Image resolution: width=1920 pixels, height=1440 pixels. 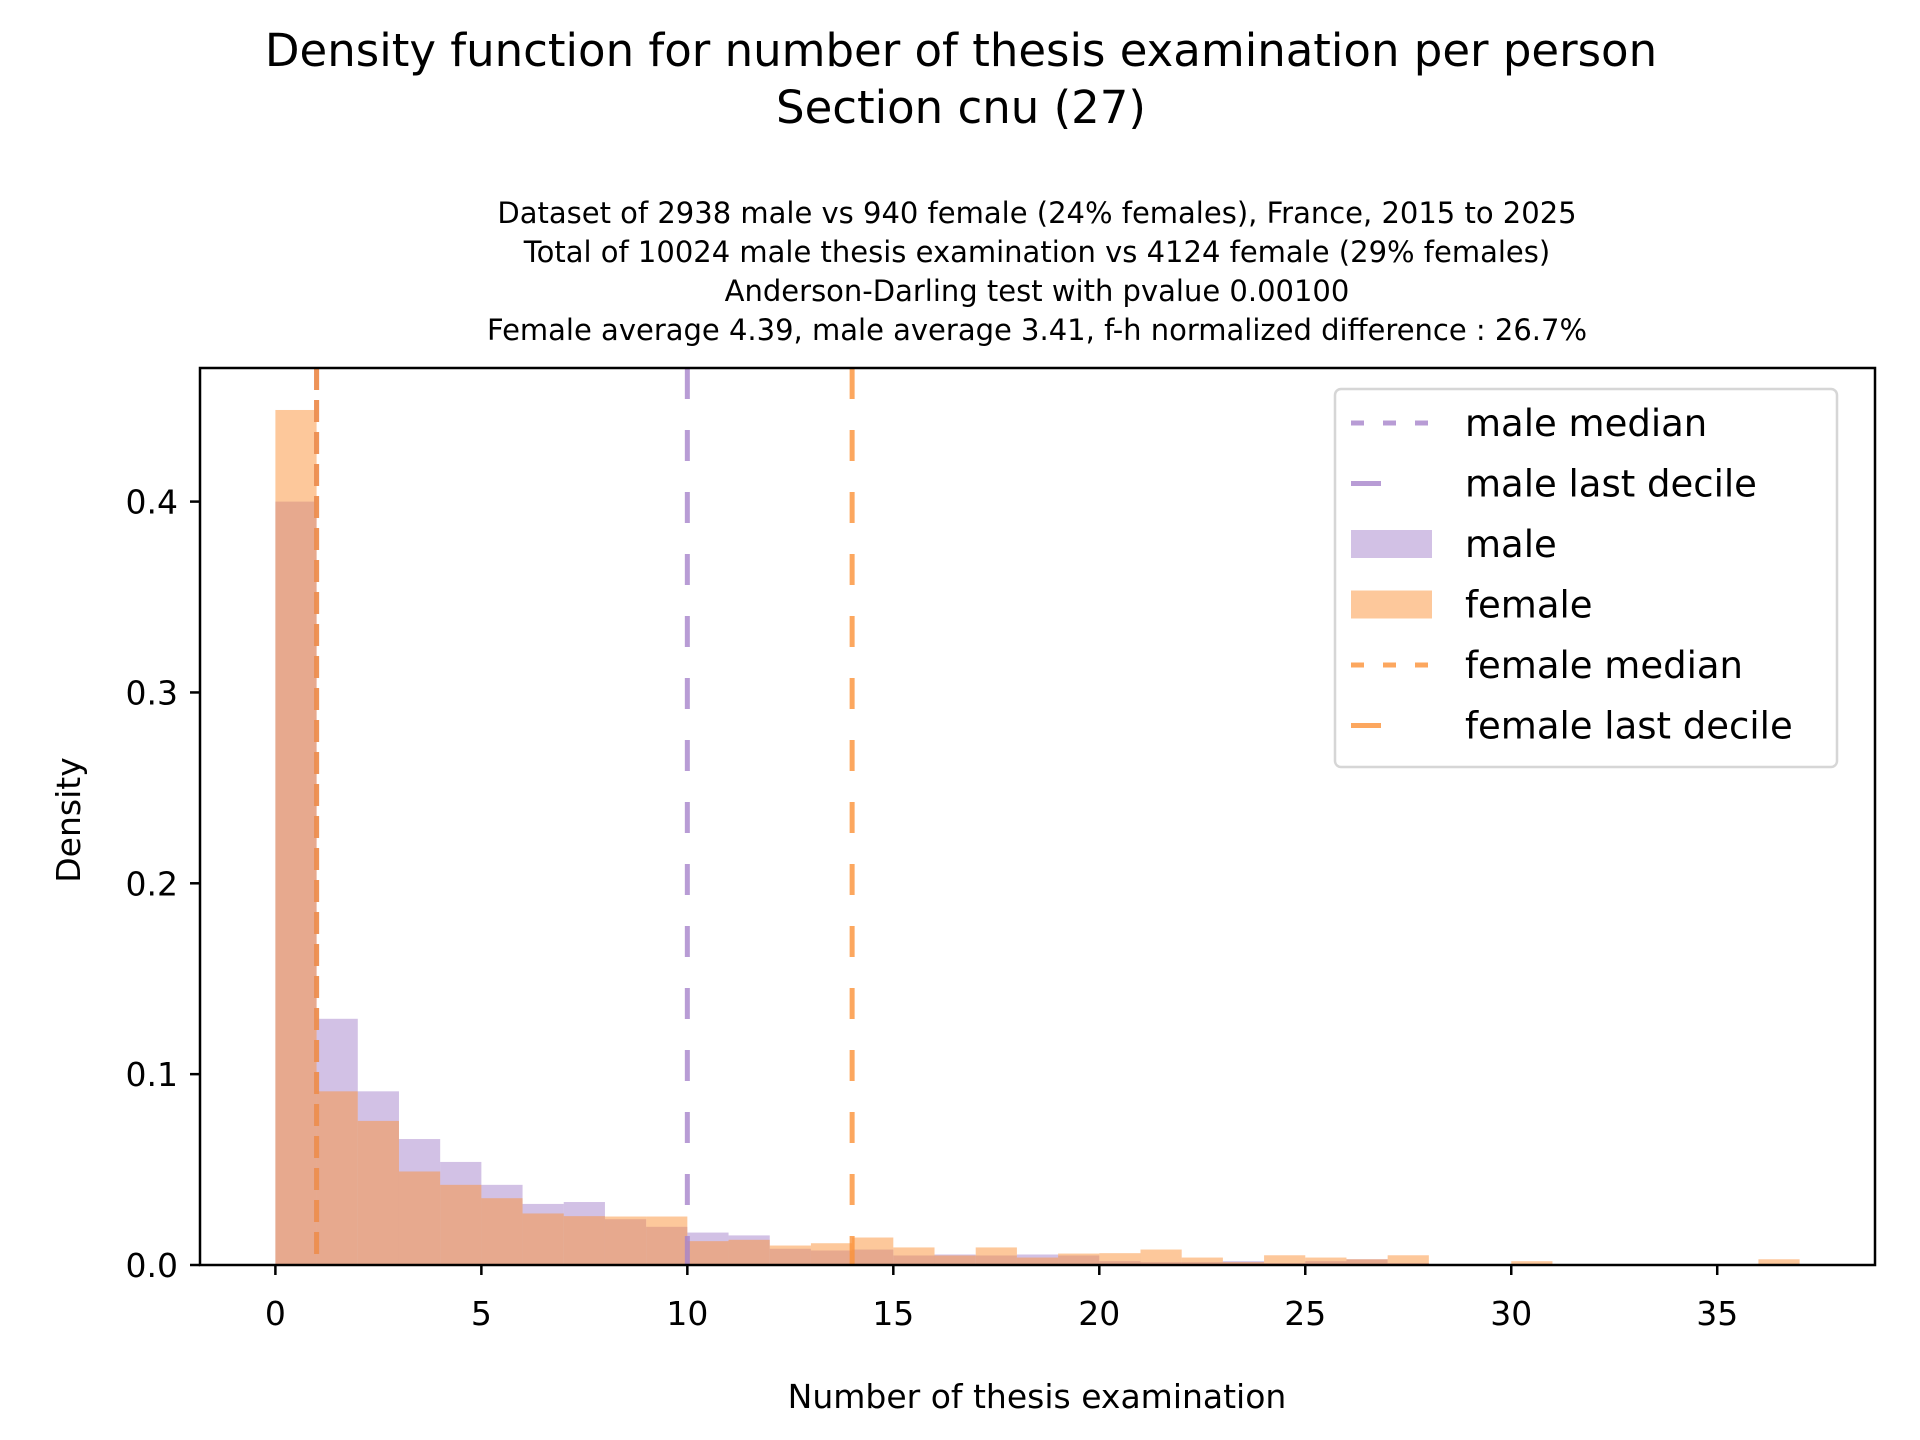 What do you see at coordinates (1001, 1299) in the screenshot?
I see `x-axis-ticks: 0 5 10 15 20 25 30 35` at bounding box center [1001, 1299].